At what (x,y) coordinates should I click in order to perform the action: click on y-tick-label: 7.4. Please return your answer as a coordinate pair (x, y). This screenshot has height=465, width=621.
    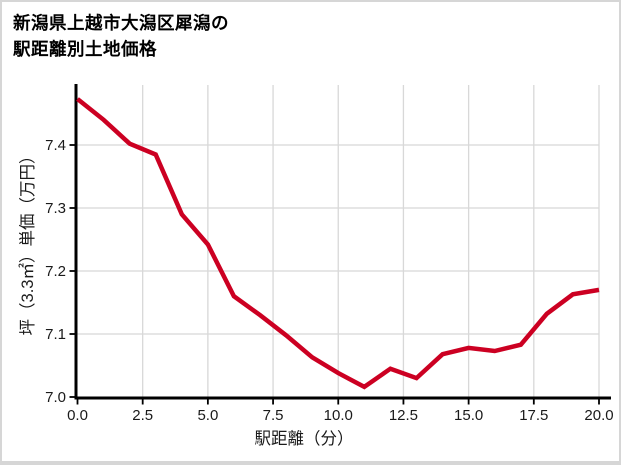
    Looking at the image, I should click on (55, 145).